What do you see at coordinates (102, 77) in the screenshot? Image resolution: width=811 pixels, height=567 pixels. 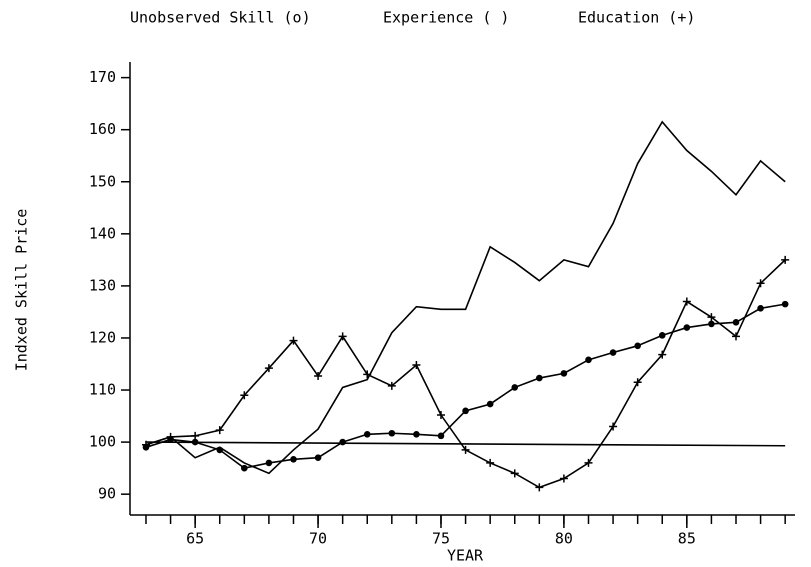 I see `y-tick-label: 170` at bounding box center [102, 77].